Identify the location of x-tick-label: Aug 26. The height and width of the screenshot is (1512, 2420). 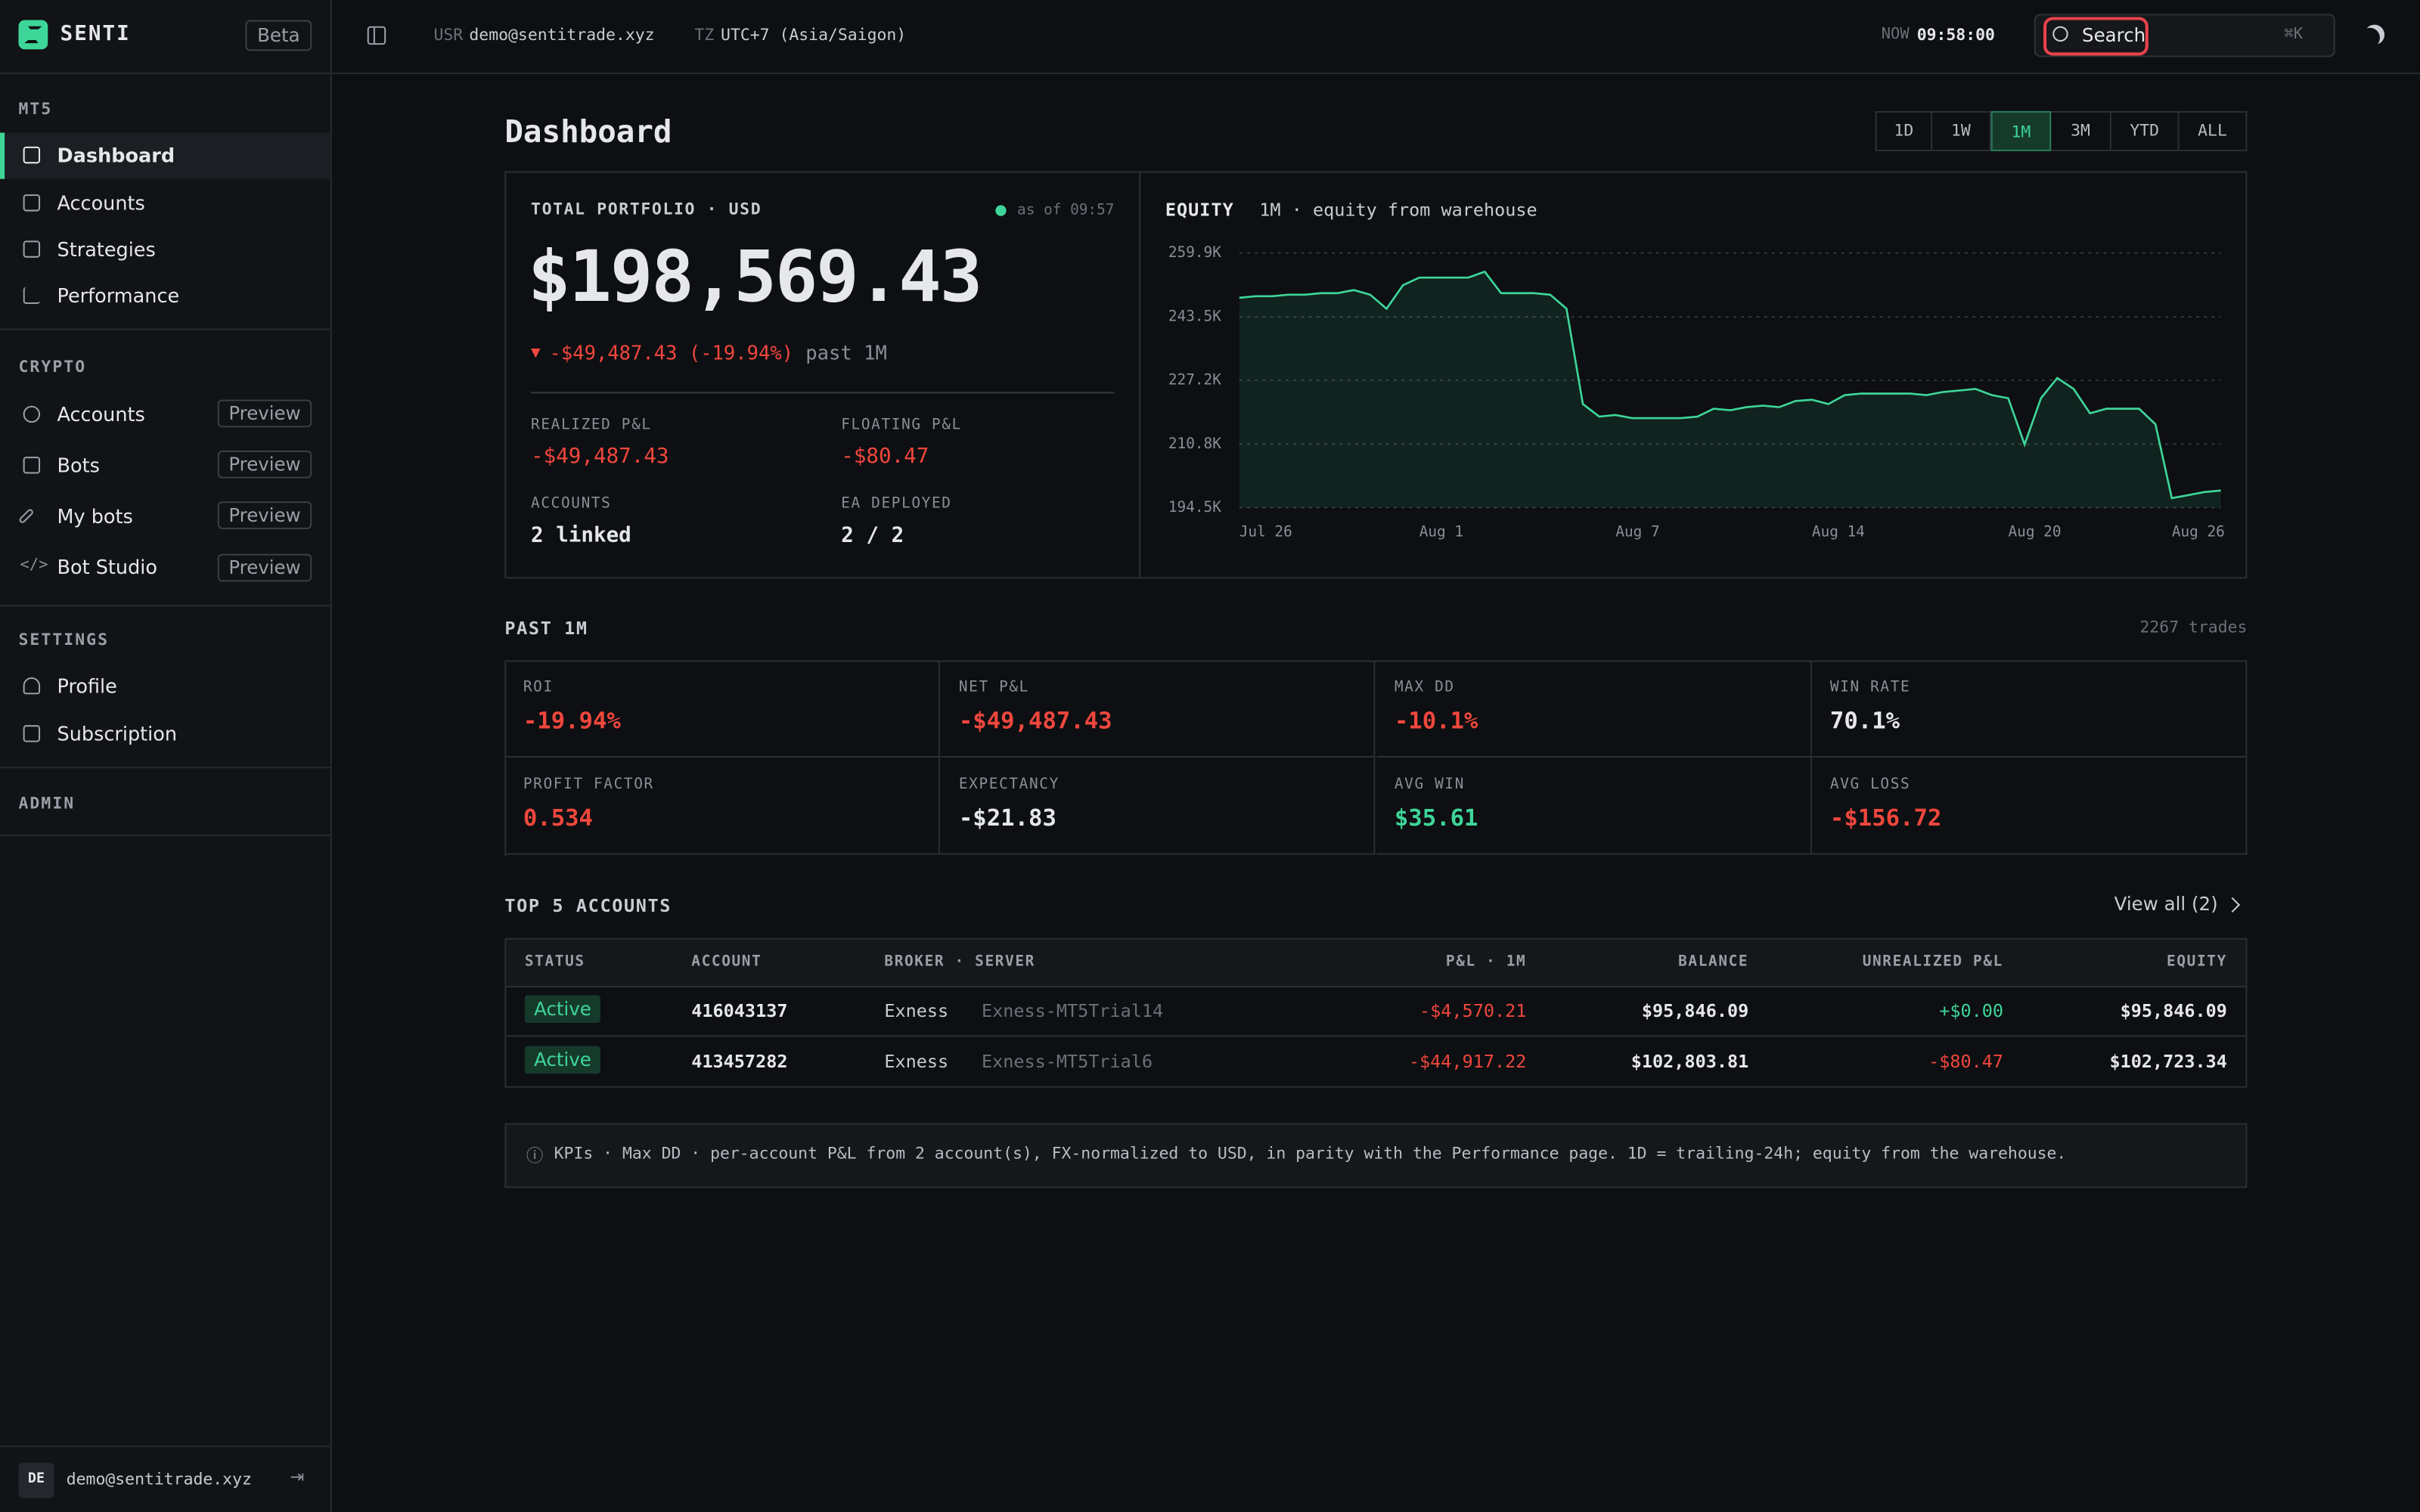
(2198, 532).